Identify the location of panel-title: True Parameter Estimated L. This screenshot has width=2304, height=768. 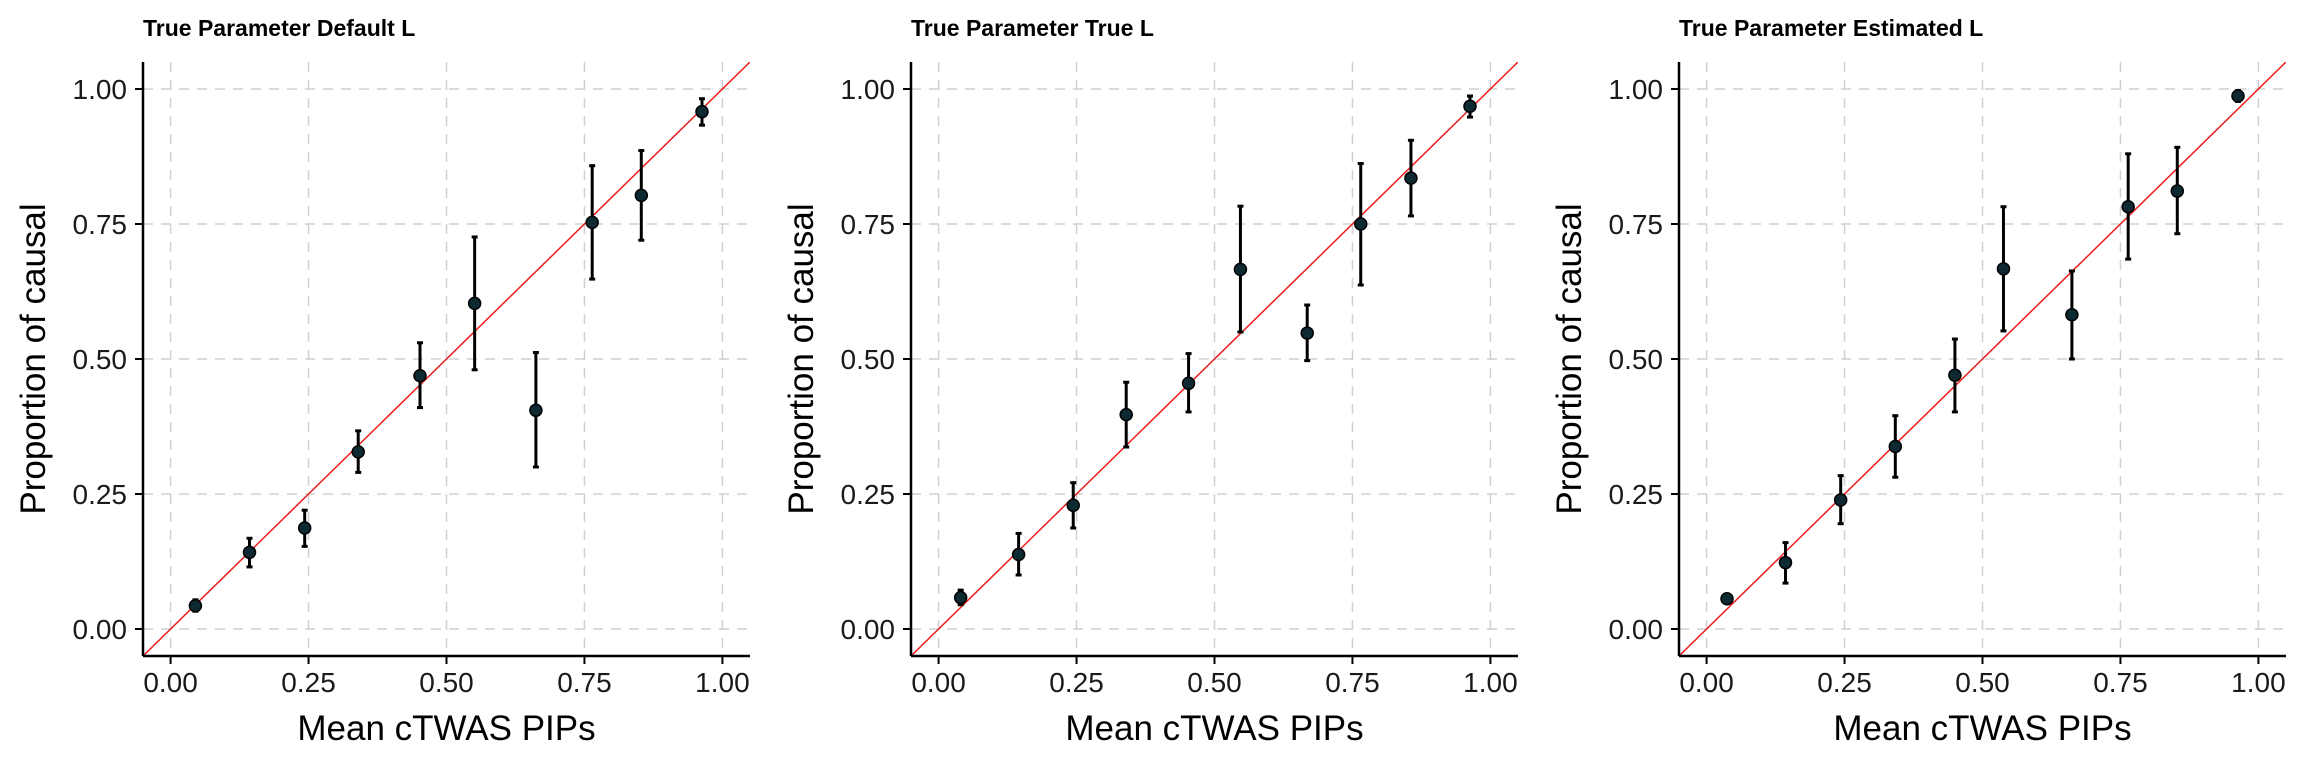
(1831, 28).